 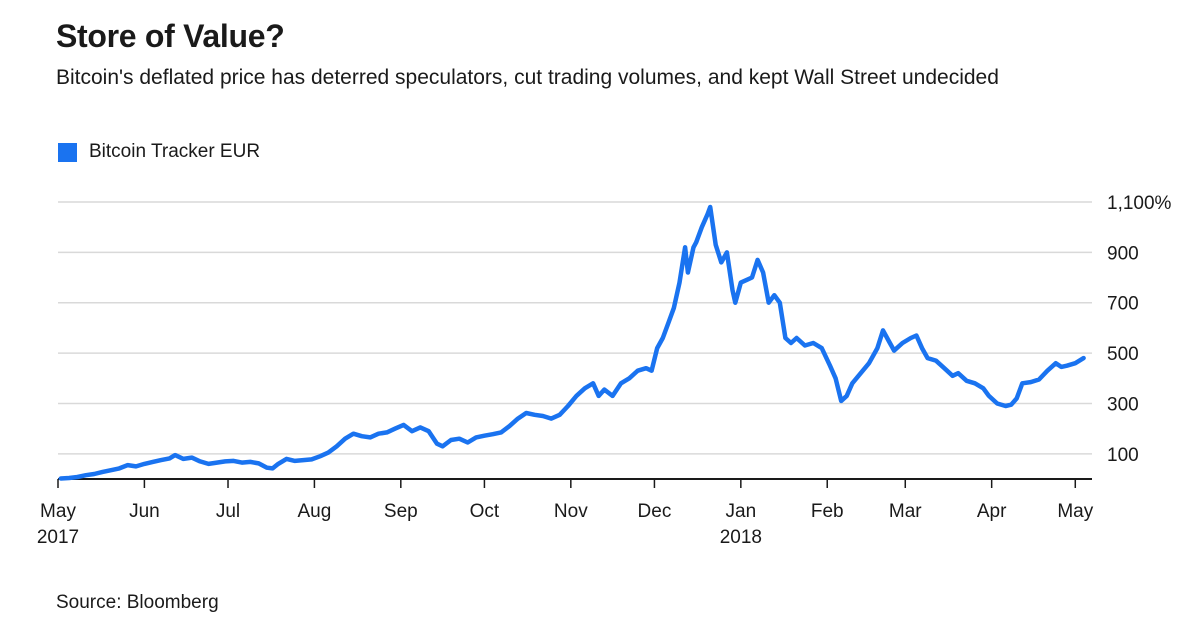 I want to click on chart-title: Store of Value?, so click(x=170, y=36).